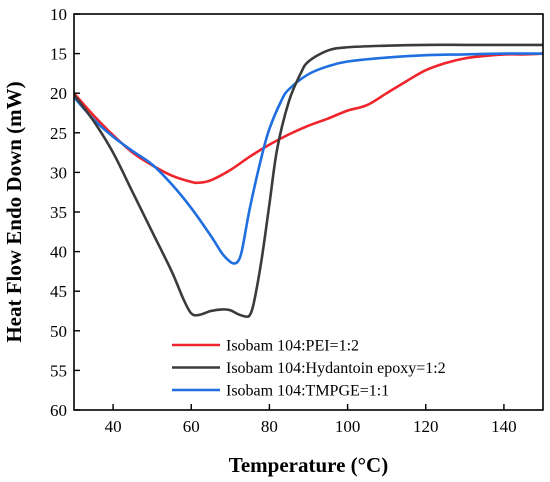  What do you see at coordinates (58, 370) in the screenshot?
I see `y-tick-label: 55` at bounding box center [58, 370].